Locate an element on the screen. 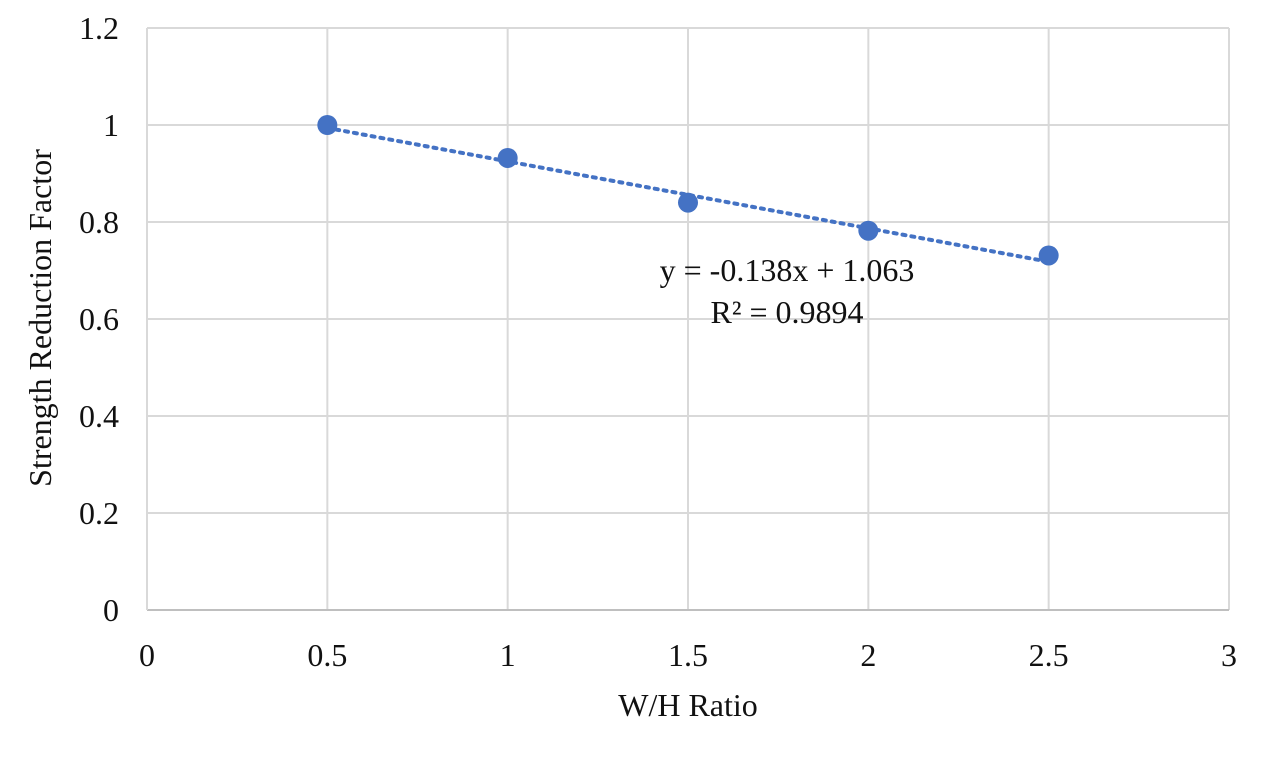  y-tick-label: 0.8 is located at coordinates (99, 222).